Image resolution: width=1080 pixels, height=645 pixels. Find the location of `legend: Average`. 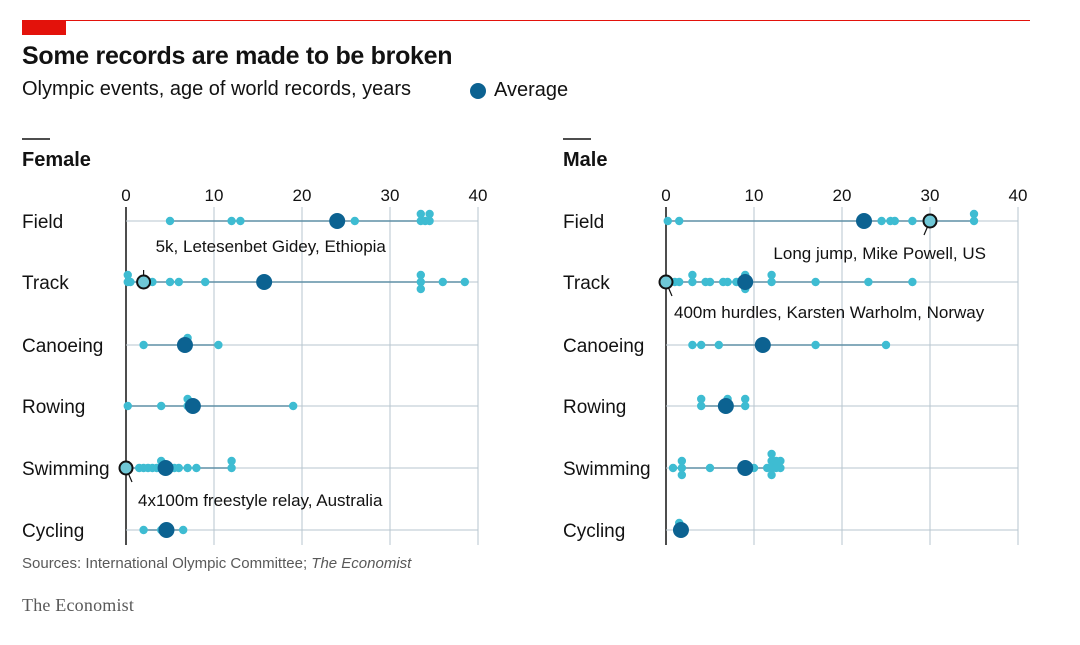

legend: Average is located at coordinates (519, 90).